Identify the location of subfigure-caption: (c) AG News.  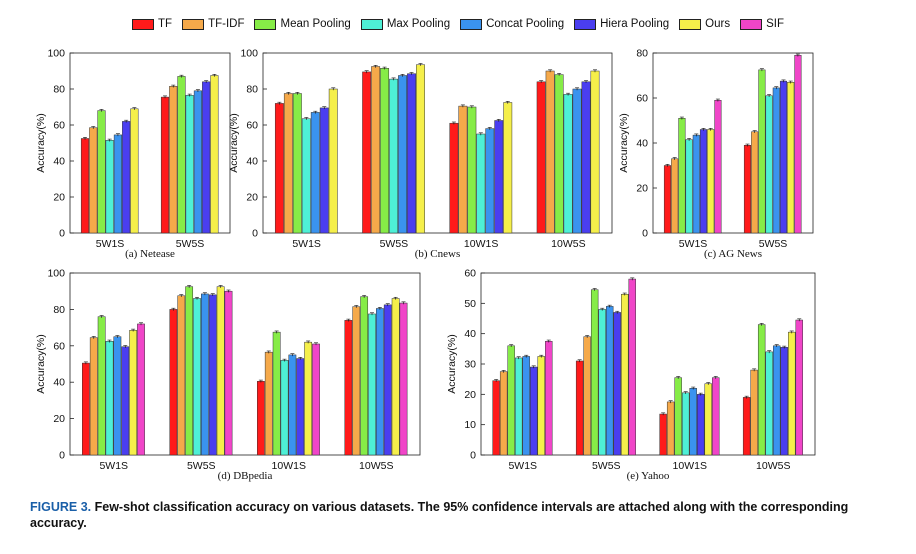
(733, 254).